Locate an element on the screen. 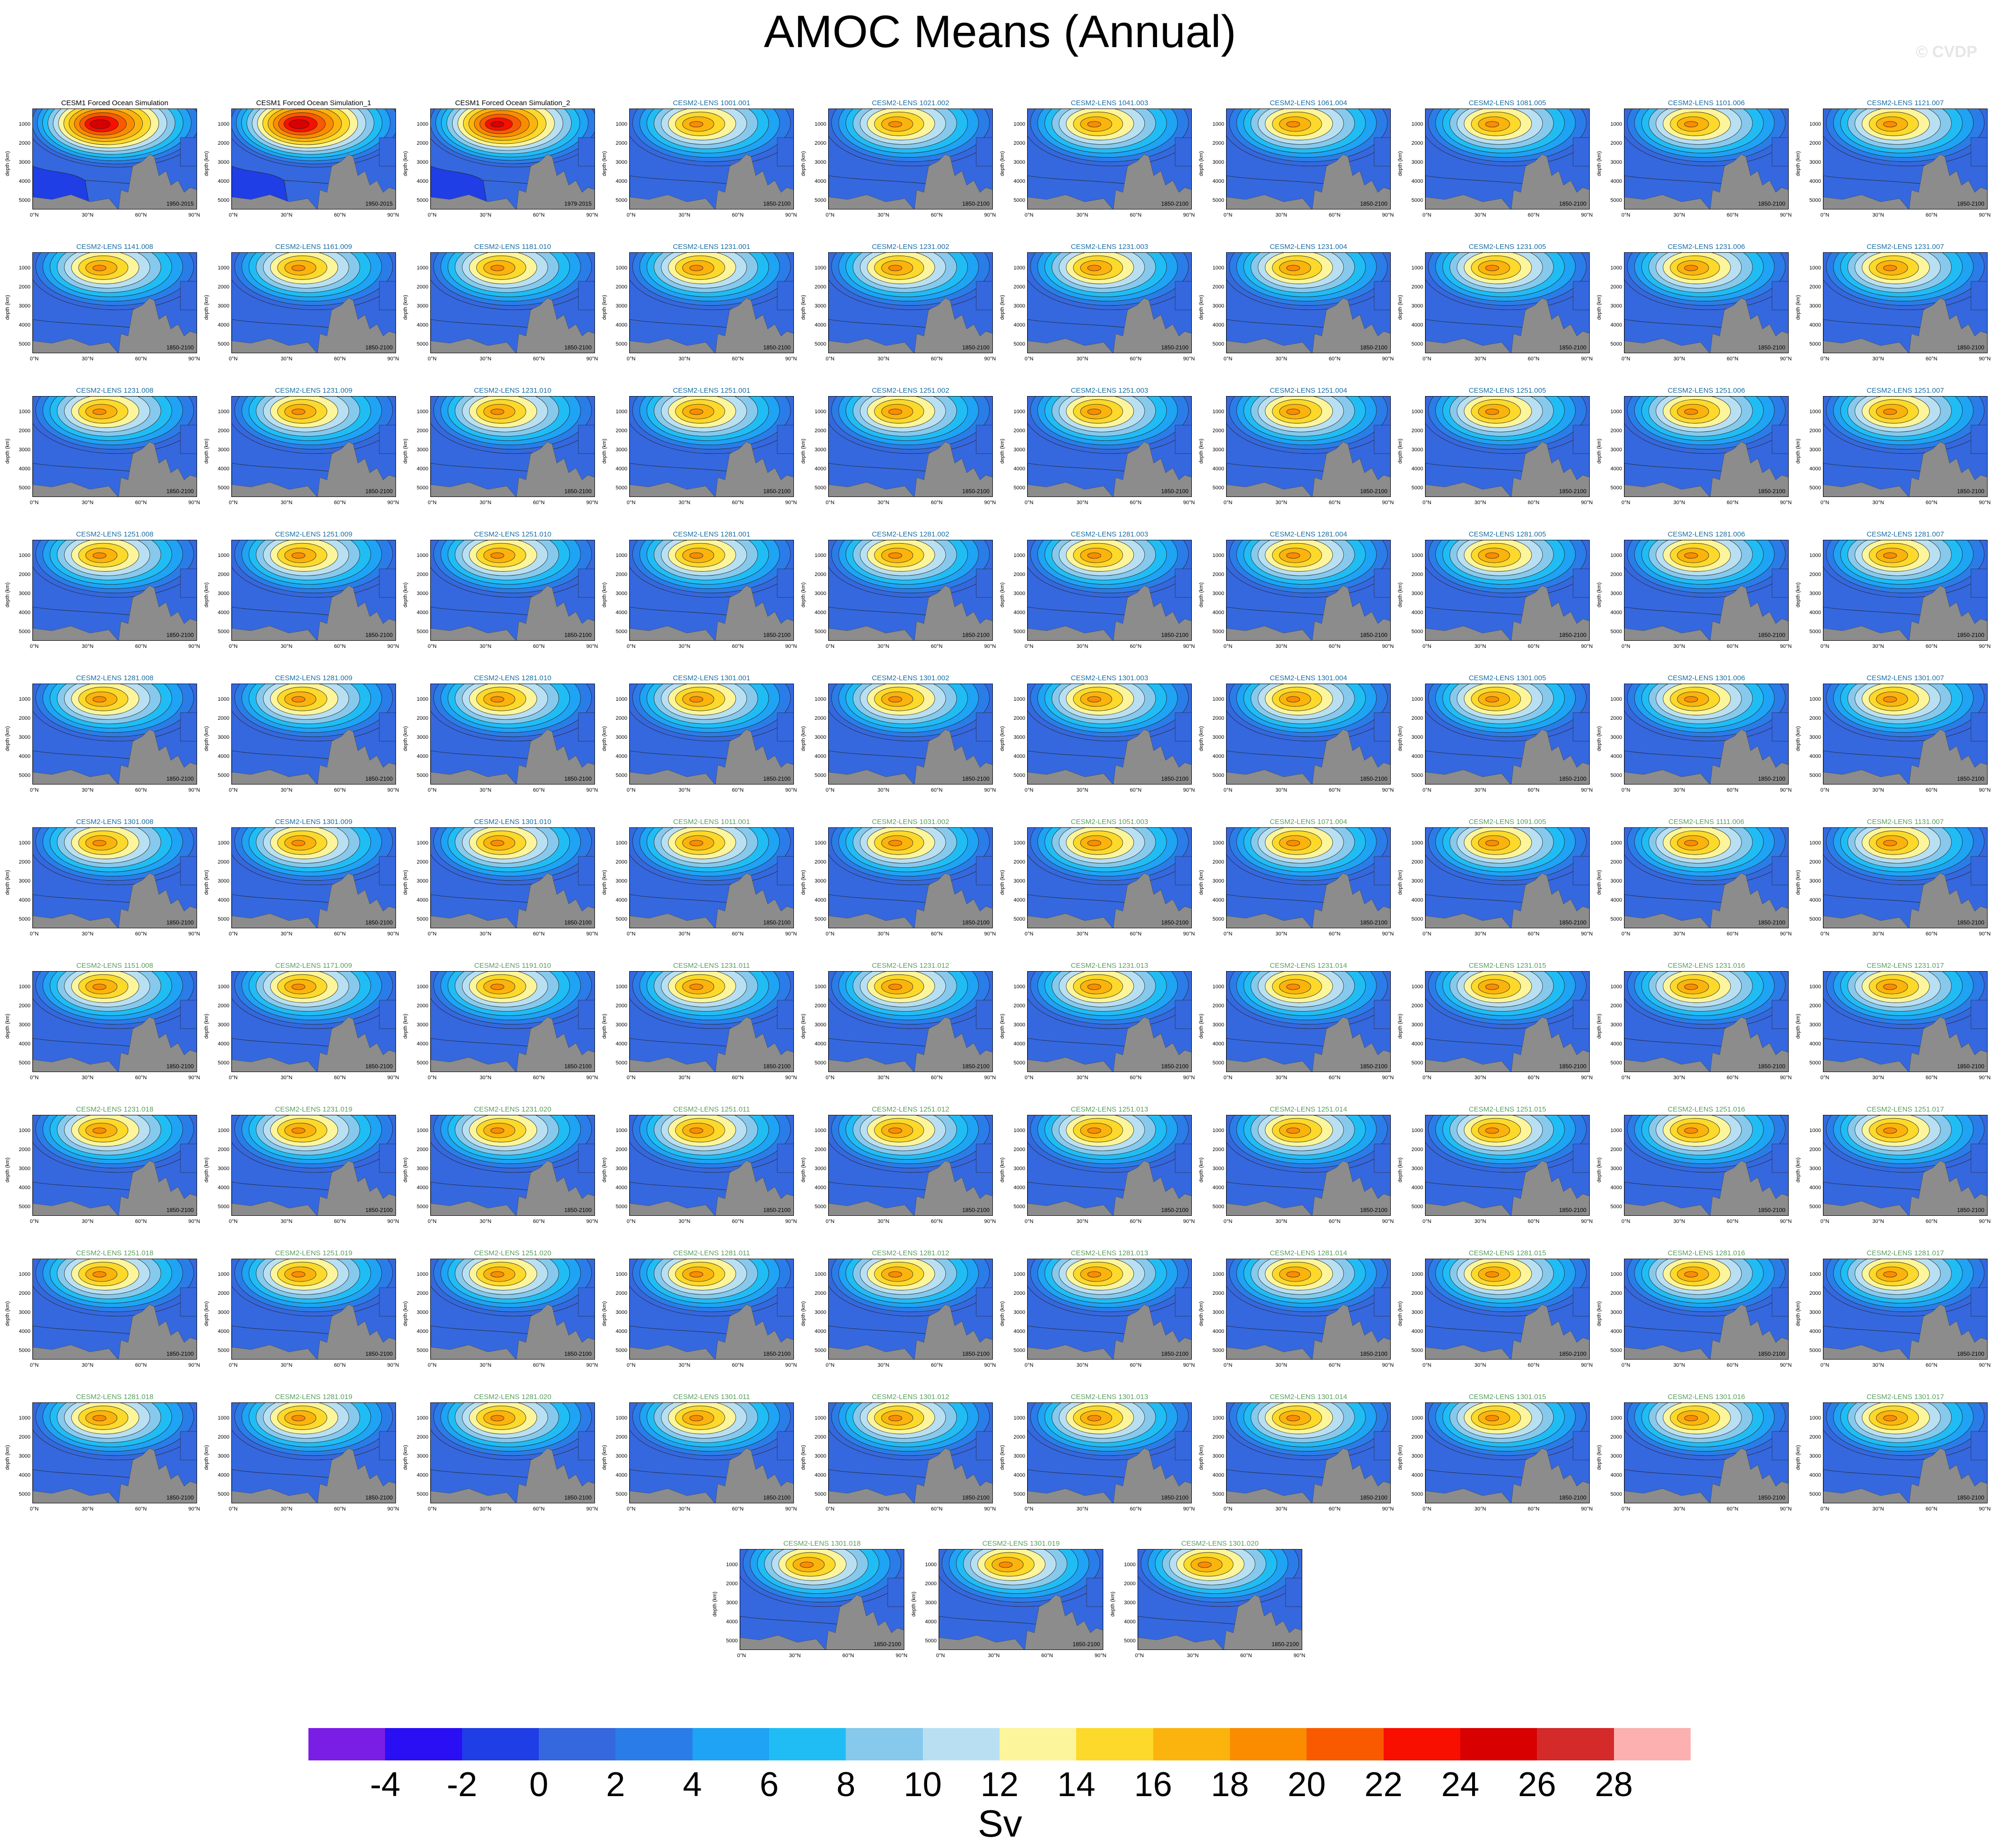  panel-title: CESM2-LENS 1191.010 is located at coordinates (512, 966).